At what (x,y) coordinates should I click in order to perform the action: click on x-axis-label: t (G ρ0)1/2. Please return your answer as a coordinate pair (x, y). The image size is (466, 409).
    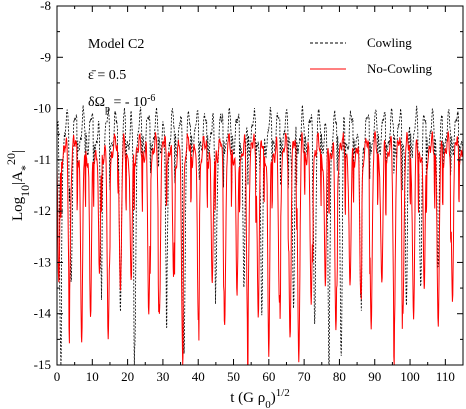
    Looking at the image, I should click on (260, 398).